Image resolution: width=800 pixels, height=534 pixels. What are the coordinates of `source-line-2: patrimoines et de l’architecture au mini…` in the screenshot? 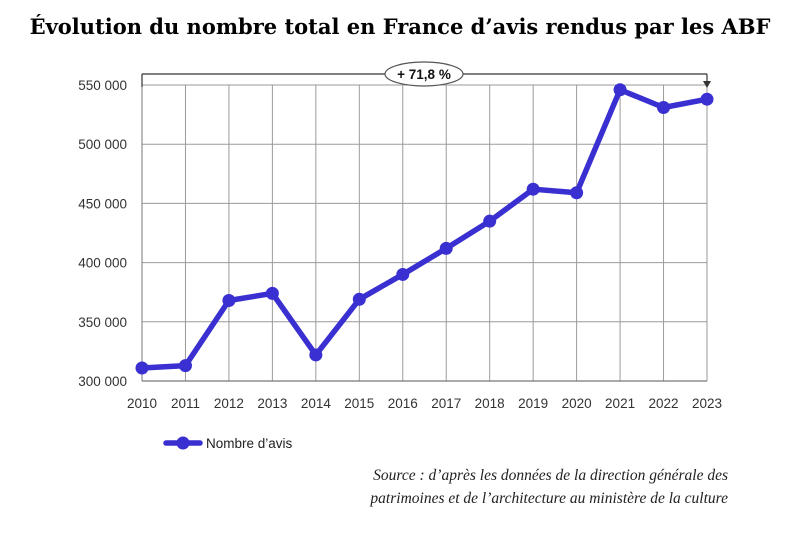 It's located at (549, 498).